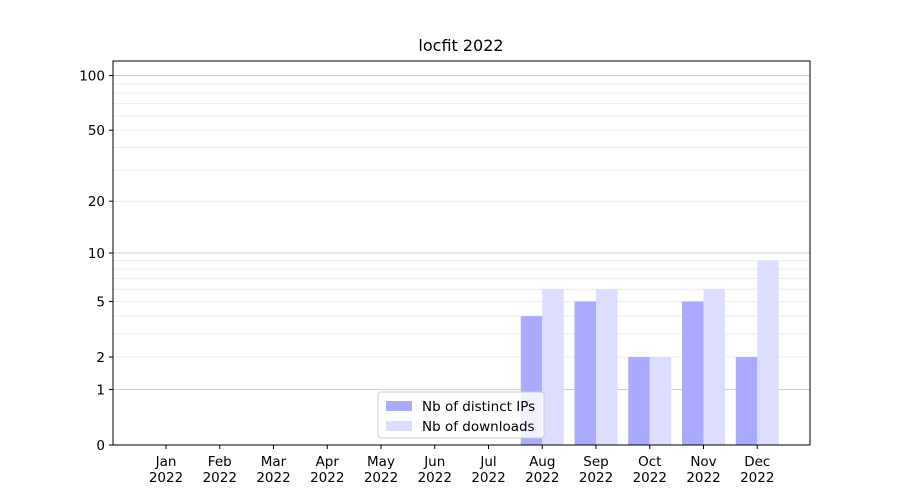  Describe the element at coordinates (649, 352) in the screenshot. I see `bars` at that location.